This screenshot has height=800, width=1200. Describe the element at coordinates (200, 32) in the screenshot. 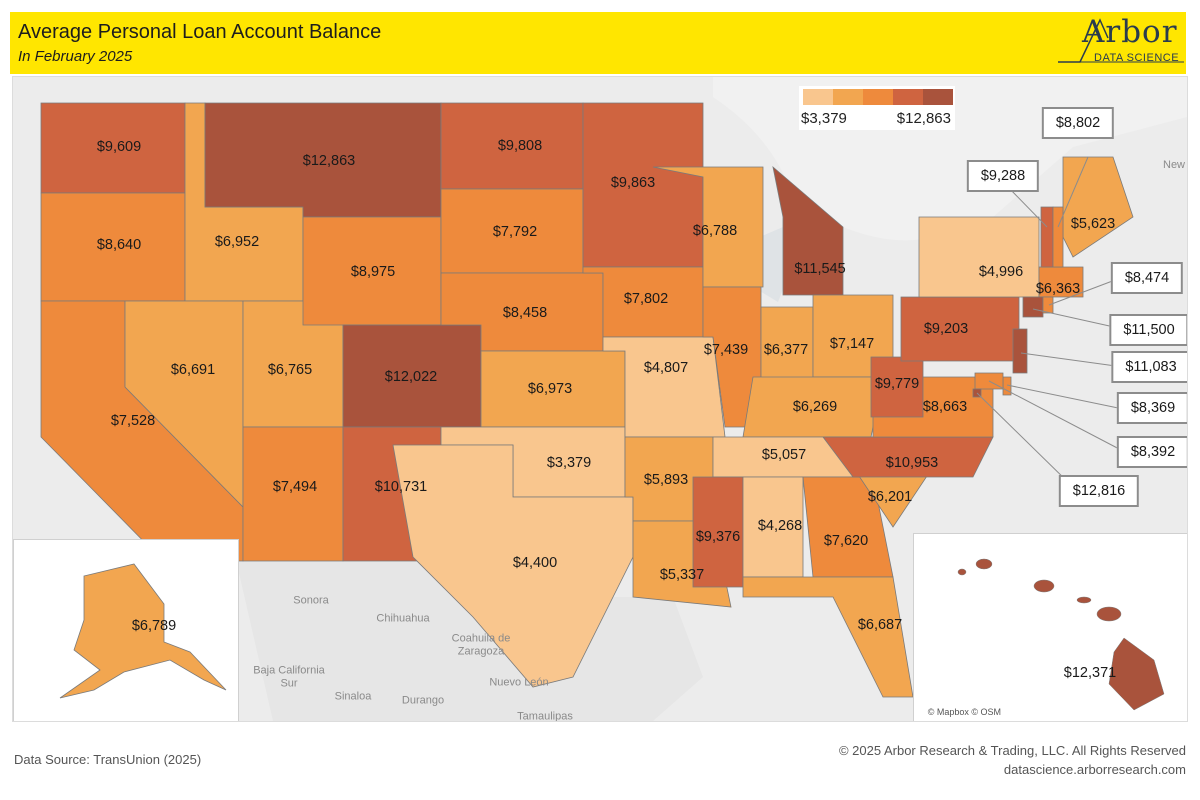

I see `page-title: Average Personal Loan Account Balance` at that location.